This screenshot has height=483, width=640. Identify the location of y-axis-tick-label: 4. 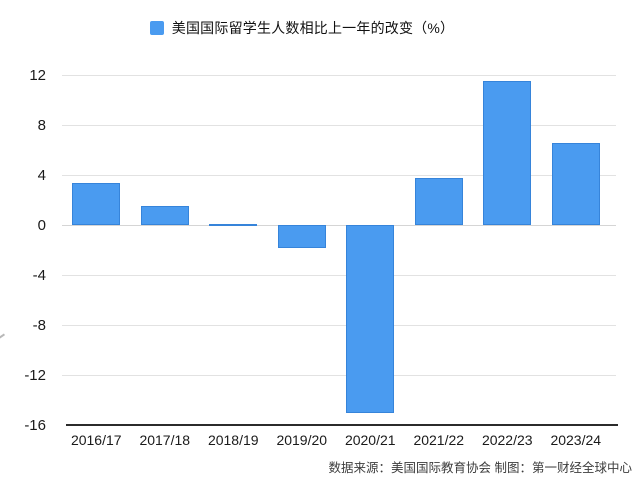
(41, 175).